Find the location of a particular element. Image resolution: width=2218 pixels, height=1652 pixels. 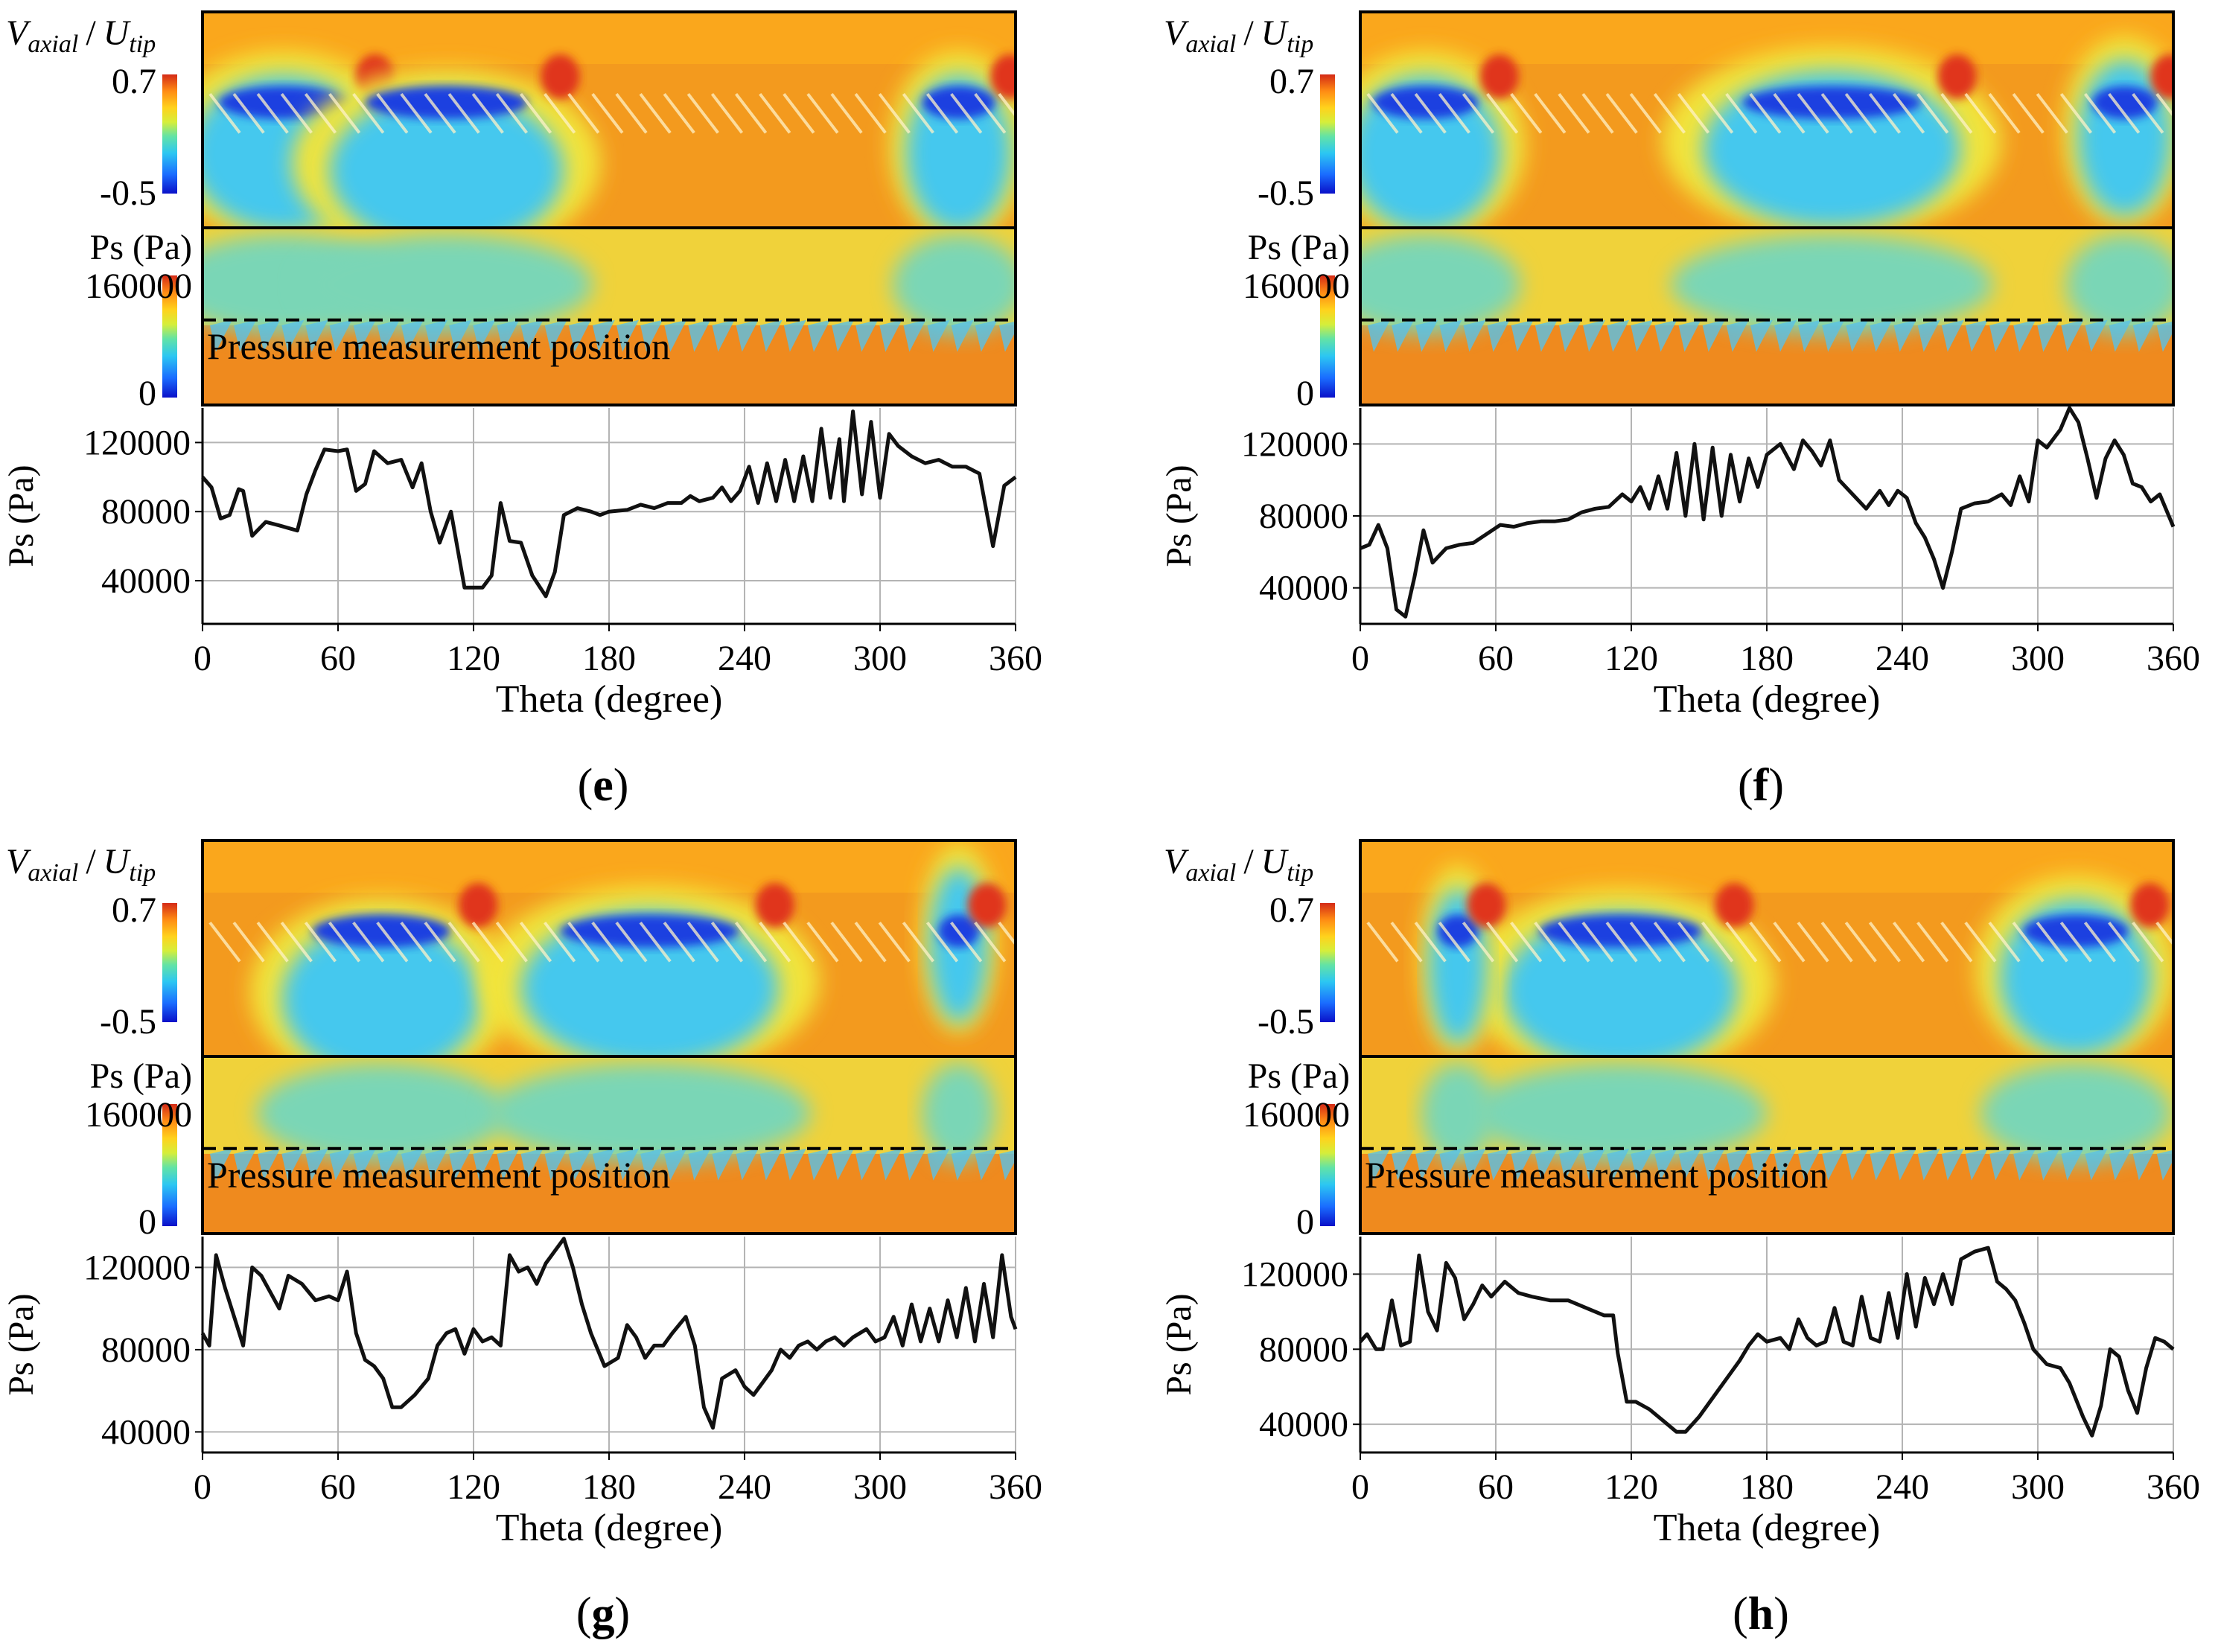

x-tick-label: 120 is located at coordinates (1631, 658).